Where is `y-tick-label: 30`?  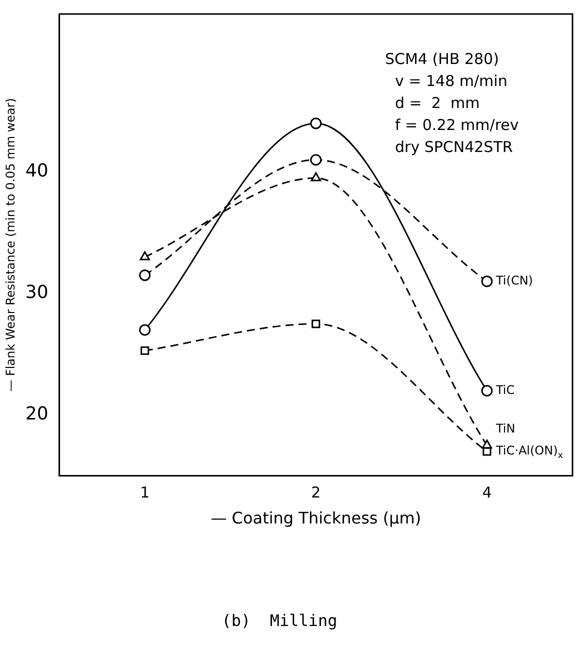 y-tick-label: 30 is located at coordinates (36, 293).